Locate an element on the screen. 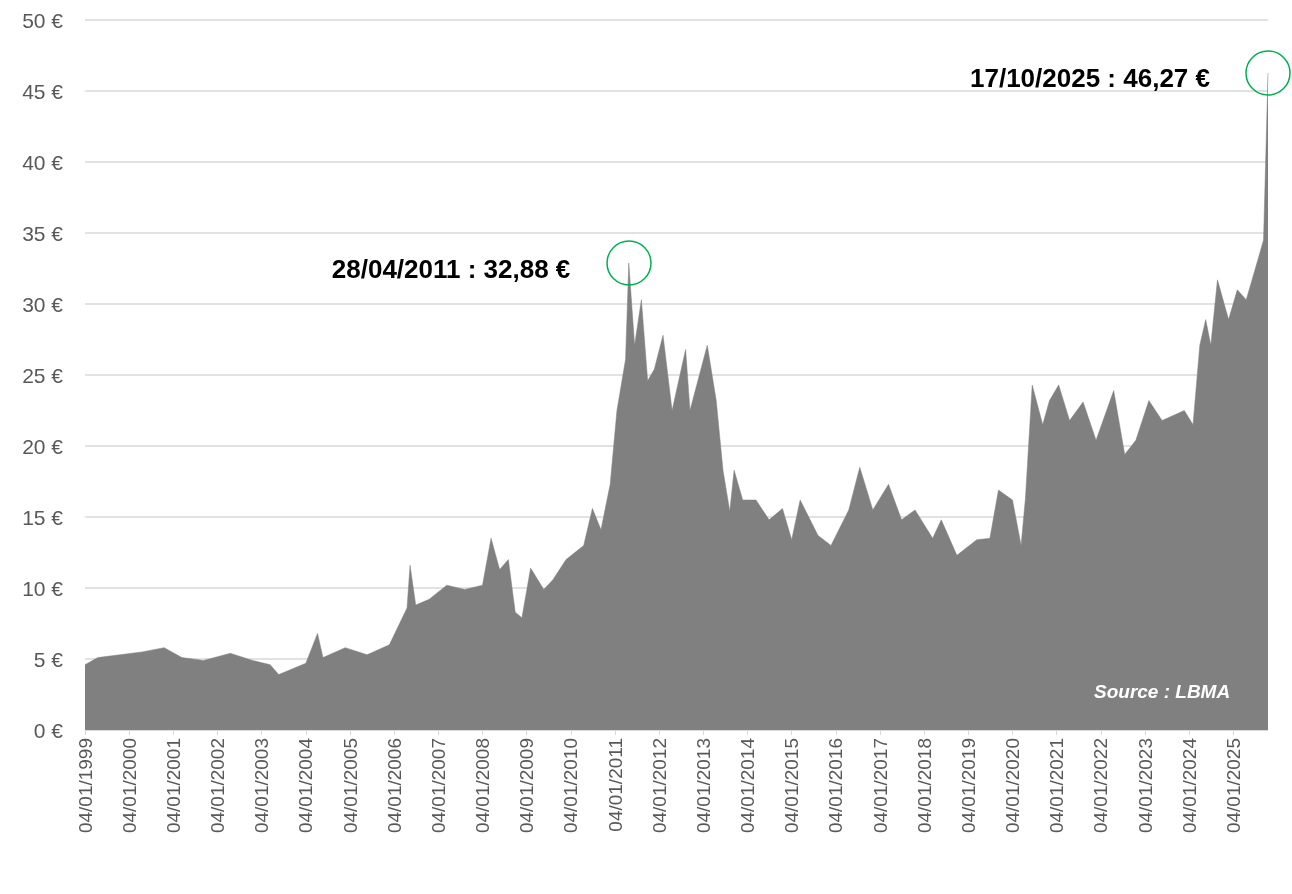 This screenshot has width=1292, height=894. y-tick-label: 45 € is located at coordinates (43, 91).